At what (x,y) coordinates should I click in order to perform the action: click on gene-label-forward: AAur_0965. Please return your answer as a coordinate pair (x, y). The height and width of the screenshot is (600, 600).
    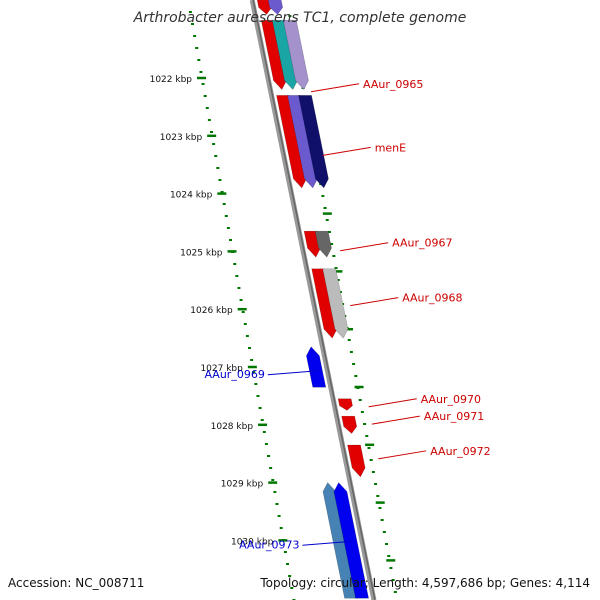
    Looking at the image, I should click on (393, 84).